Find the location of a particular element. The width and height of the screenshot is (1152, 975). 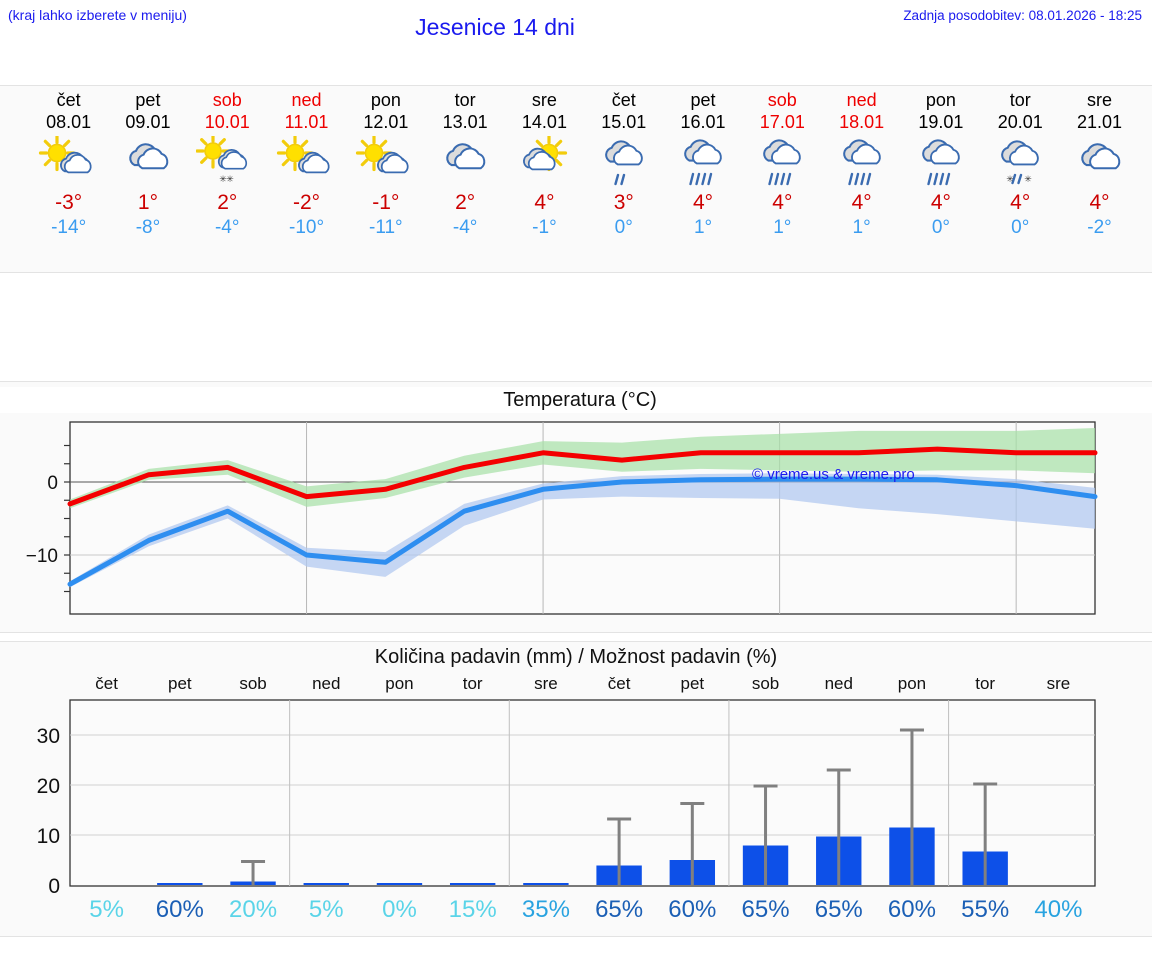

precipitation-day-label: tor is located at coordinates (472, 683).